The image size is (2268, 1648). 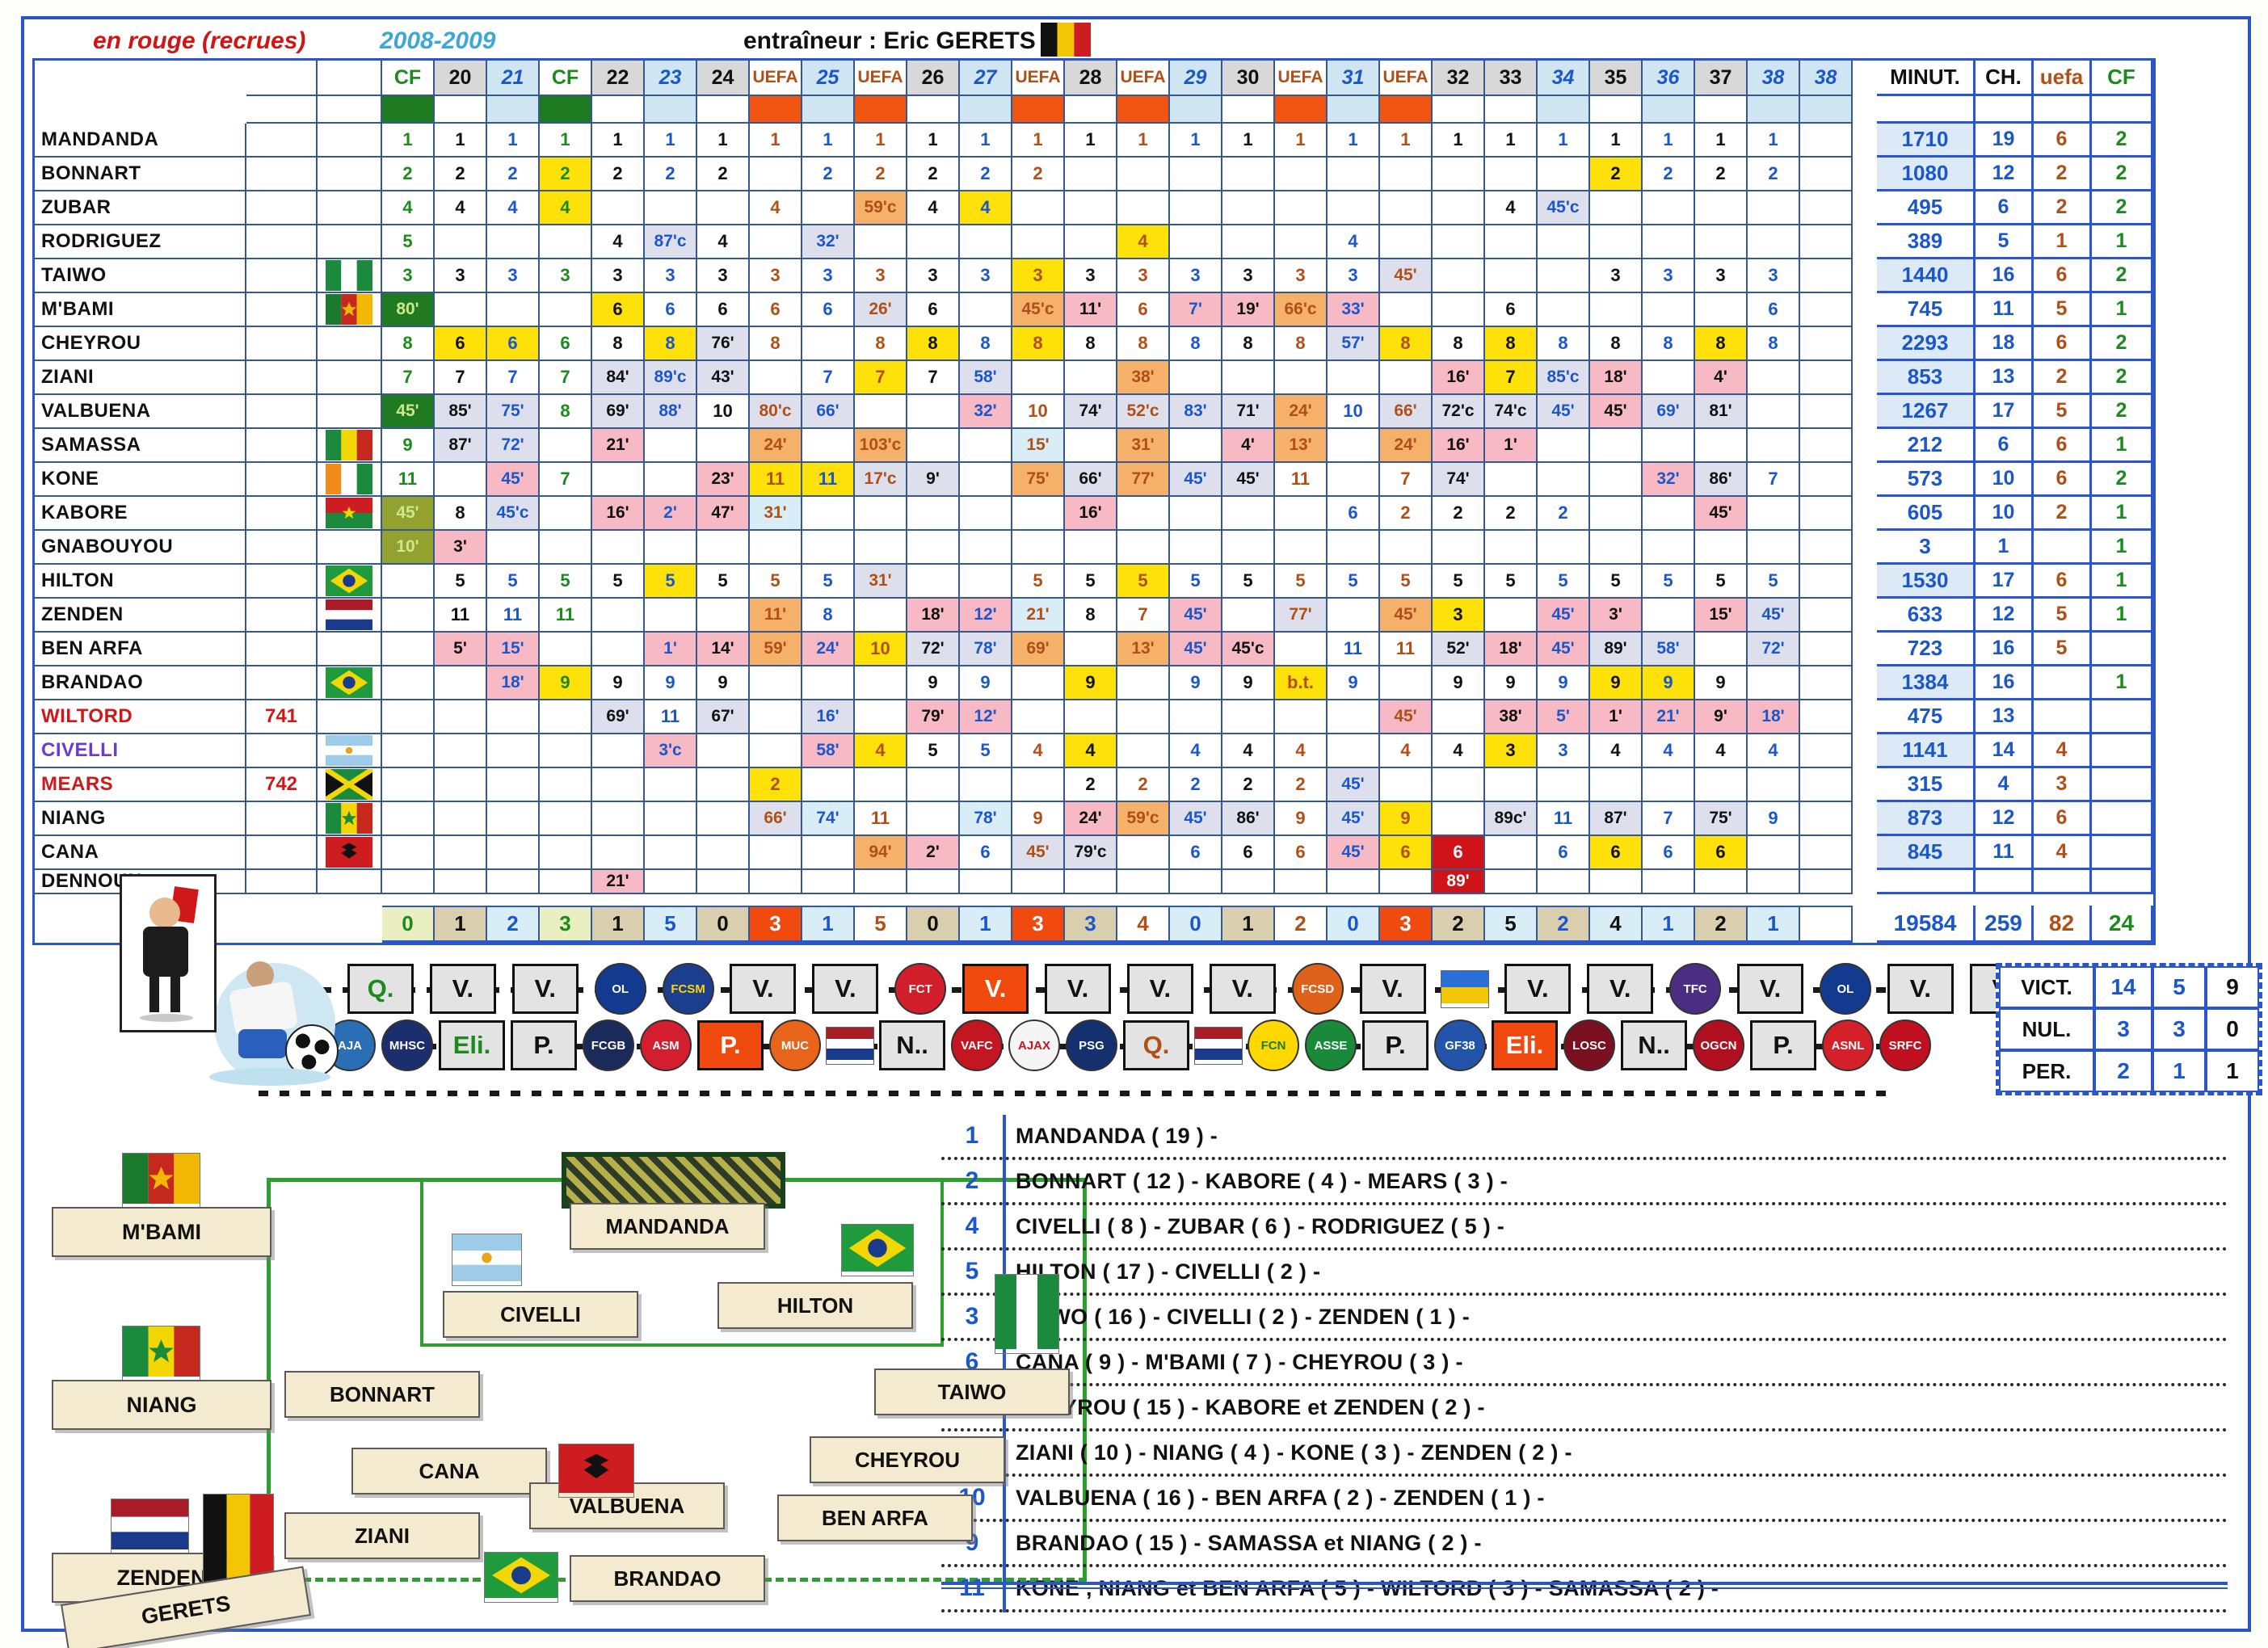 I want to click on col-header-35: 35, so click(x=1616, y=78).